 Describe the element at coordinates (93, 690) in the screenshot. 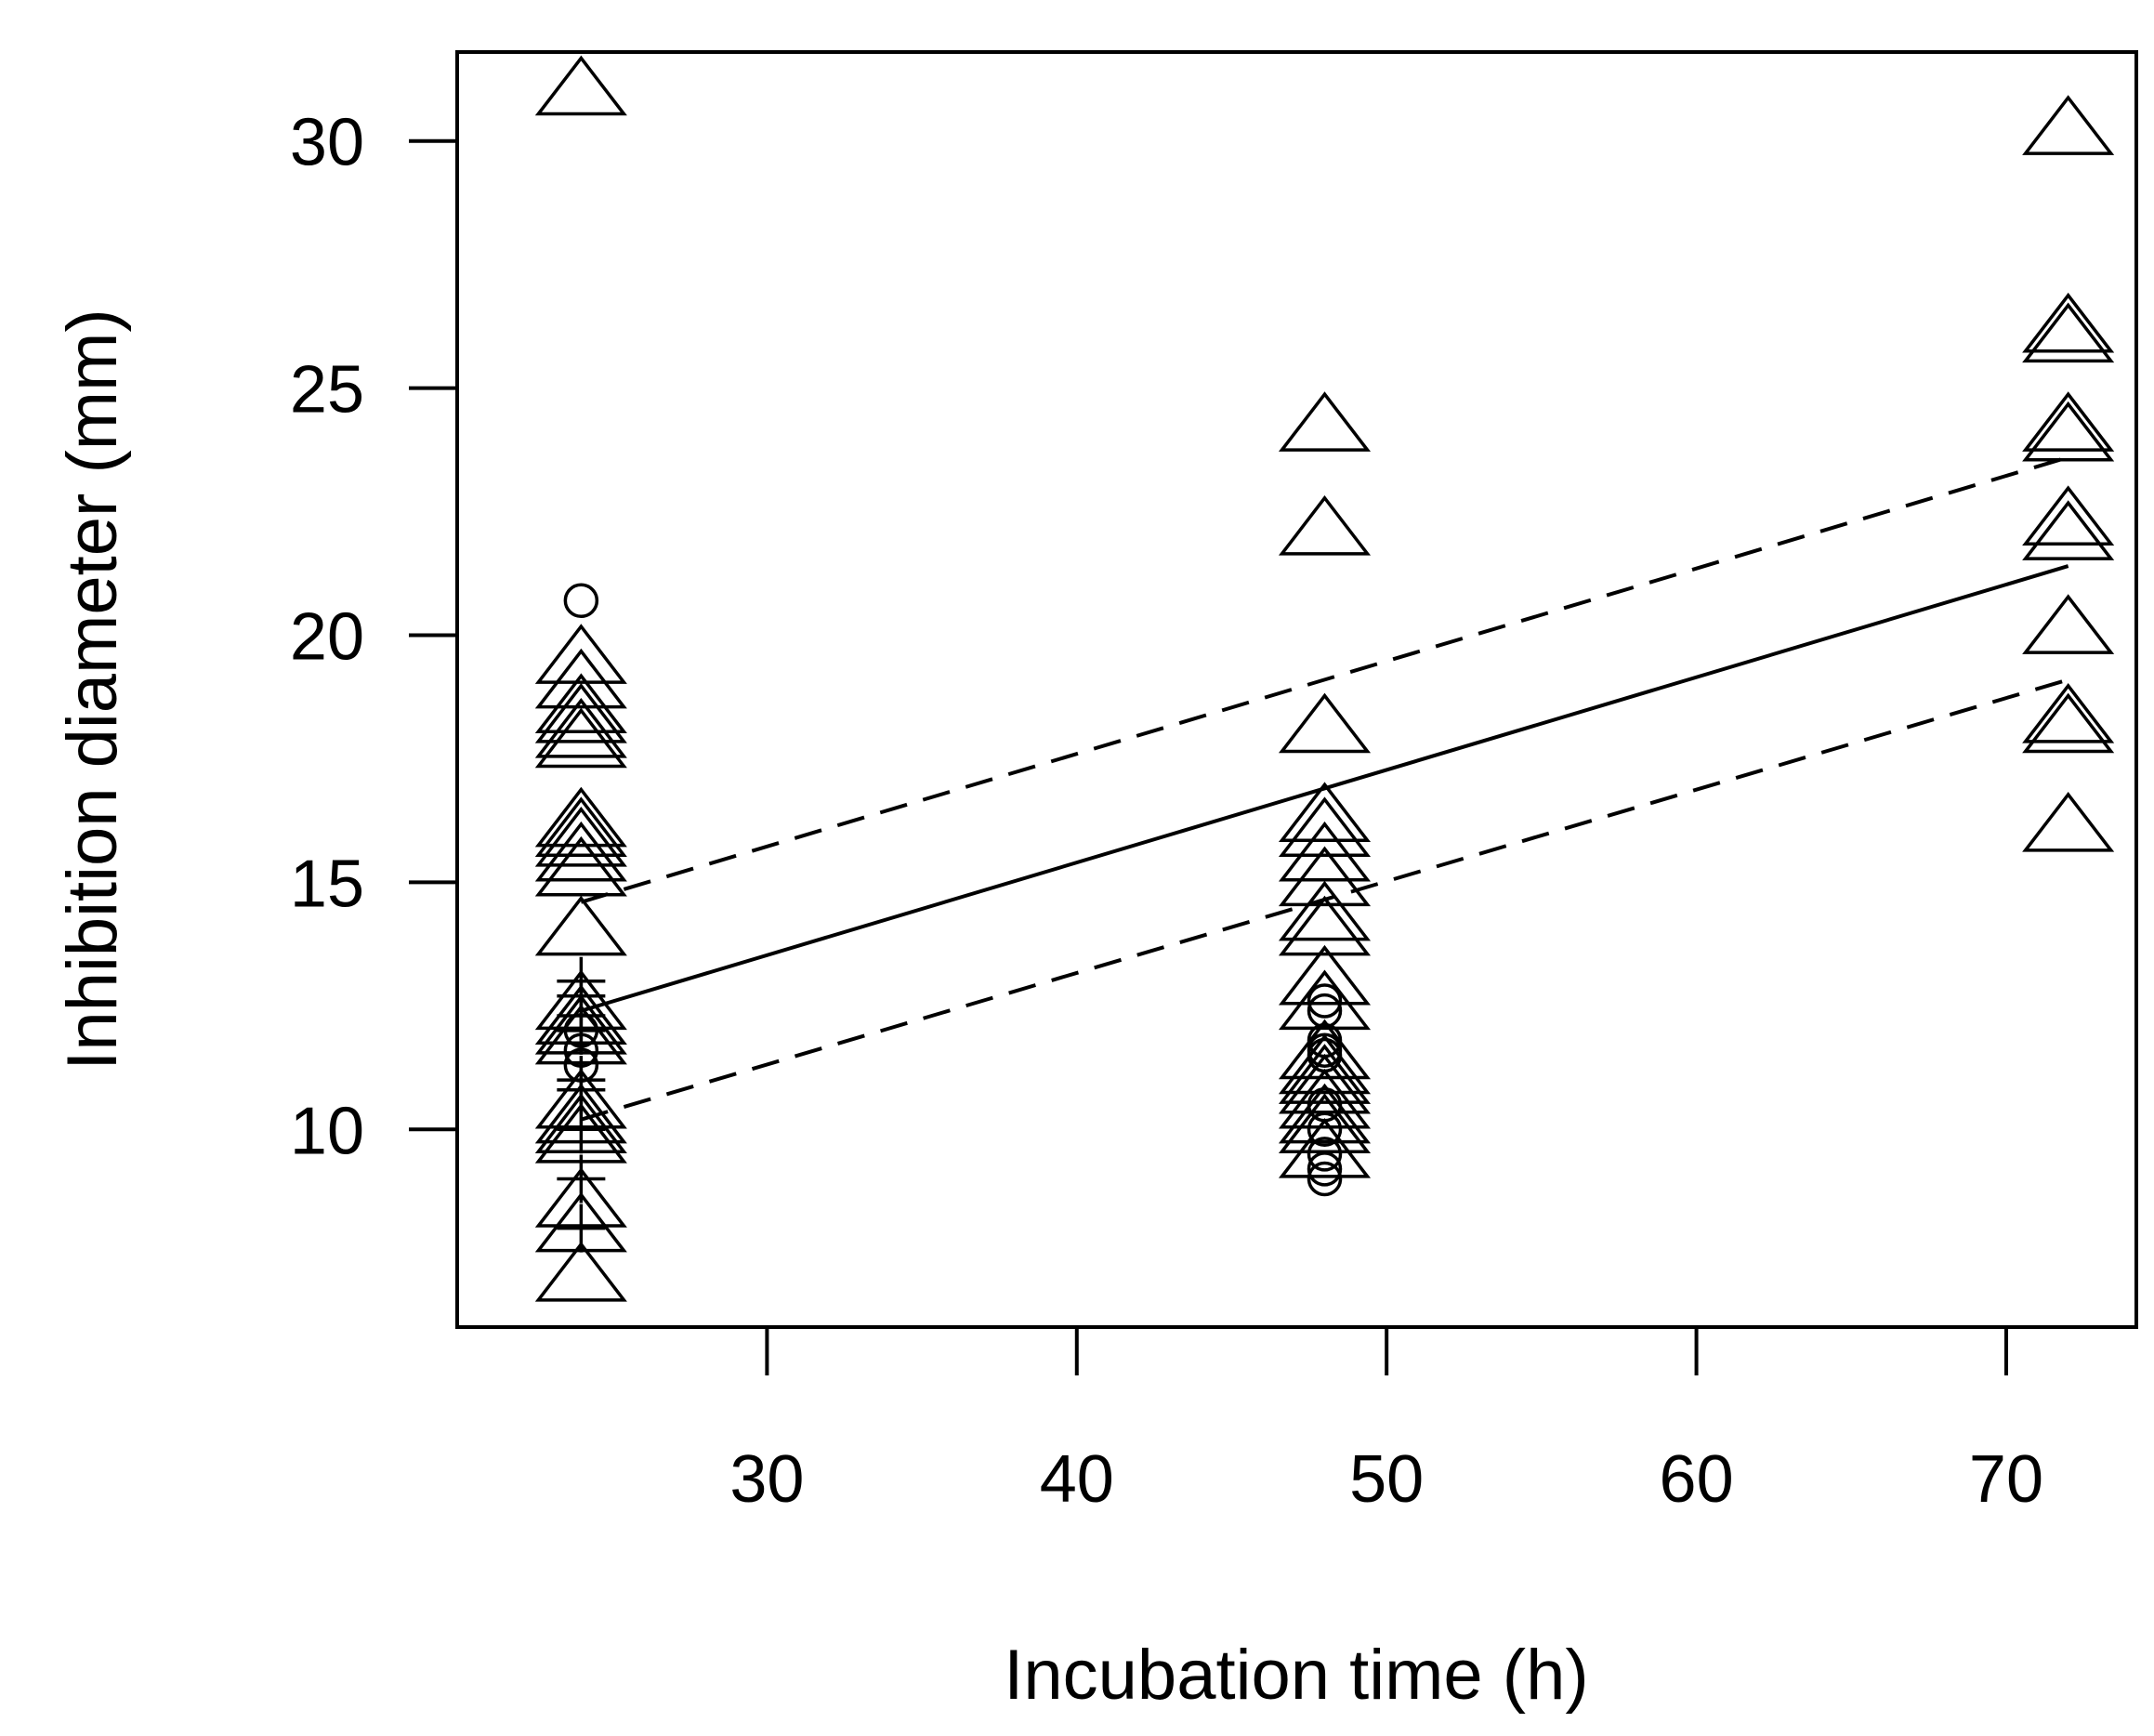

I see `y-axis-title: Inhibition diameter (mm)` at that location.